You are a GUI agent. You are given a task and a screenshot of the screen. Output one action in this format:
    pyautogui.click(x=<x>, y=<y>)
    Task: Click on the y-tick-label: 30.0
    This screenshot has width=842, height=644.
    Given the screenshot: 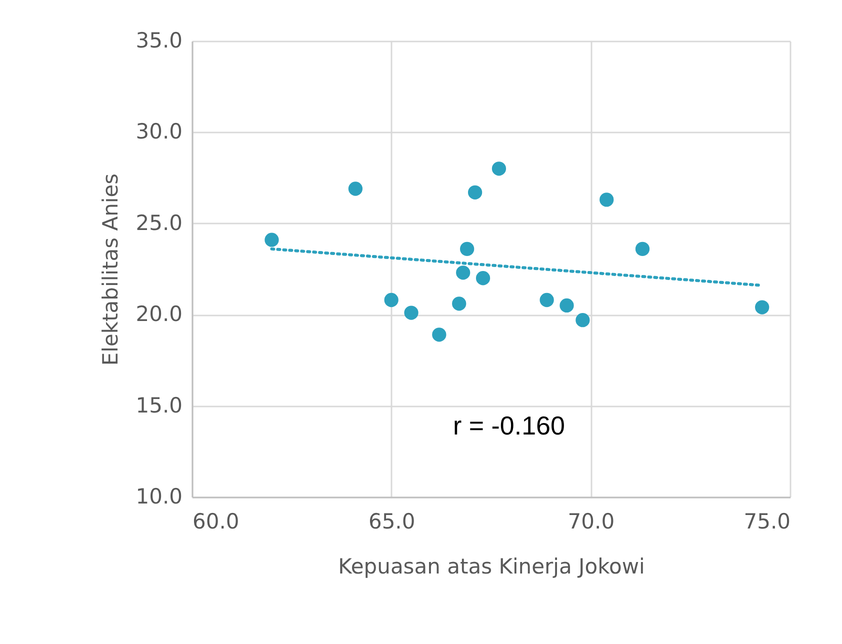 What is the action you would take?
    pyautogui.click(x=159, y=132)
    